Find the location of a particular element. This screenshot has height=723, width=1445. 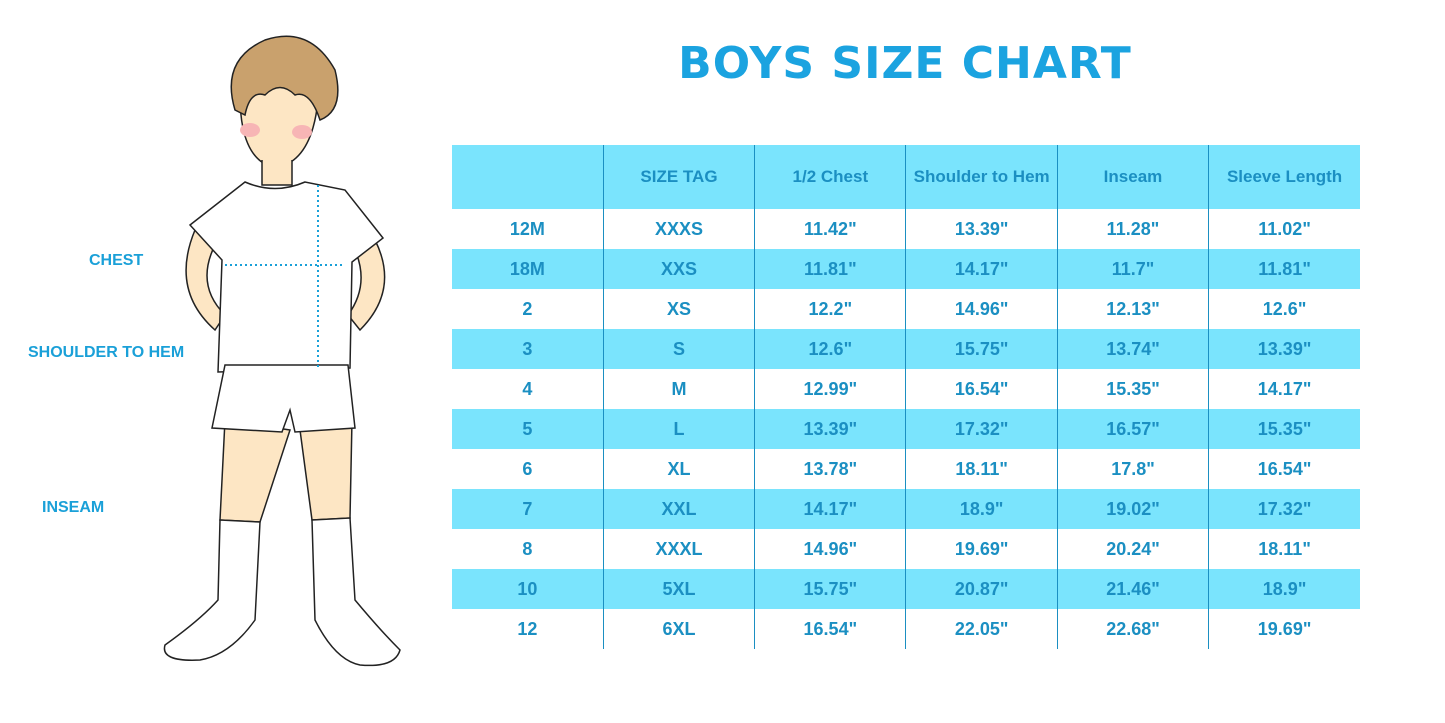

size-tag-cell: XXS is located at coordinates (678, 269).